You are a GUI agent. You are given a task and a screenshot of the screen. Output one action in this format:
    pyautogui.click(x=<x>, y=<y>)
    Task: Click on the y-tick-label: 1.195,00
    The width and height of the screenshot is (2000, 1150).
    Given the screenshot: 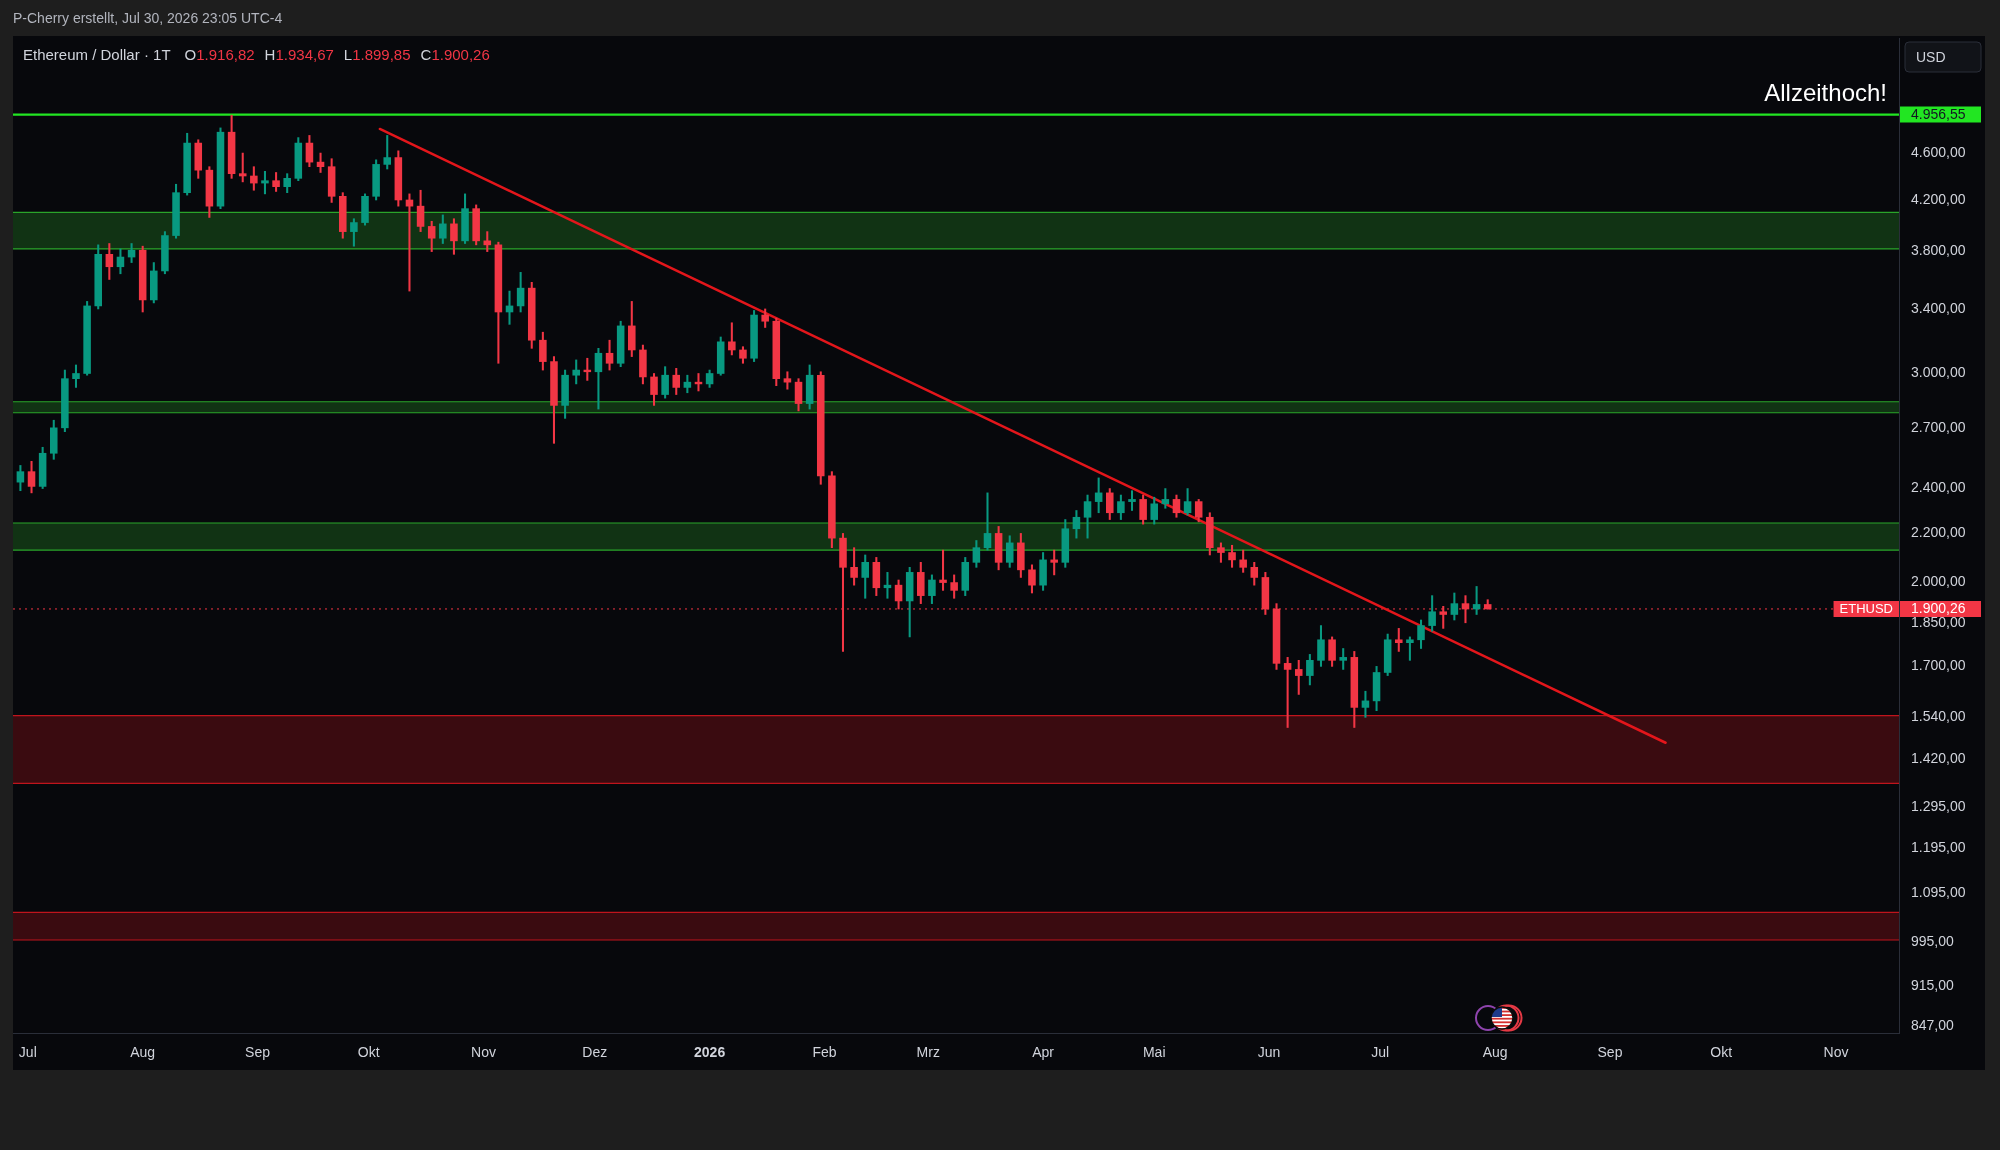 What is the action you would take?
    pyautogui.click(x=1938, y=847)
    